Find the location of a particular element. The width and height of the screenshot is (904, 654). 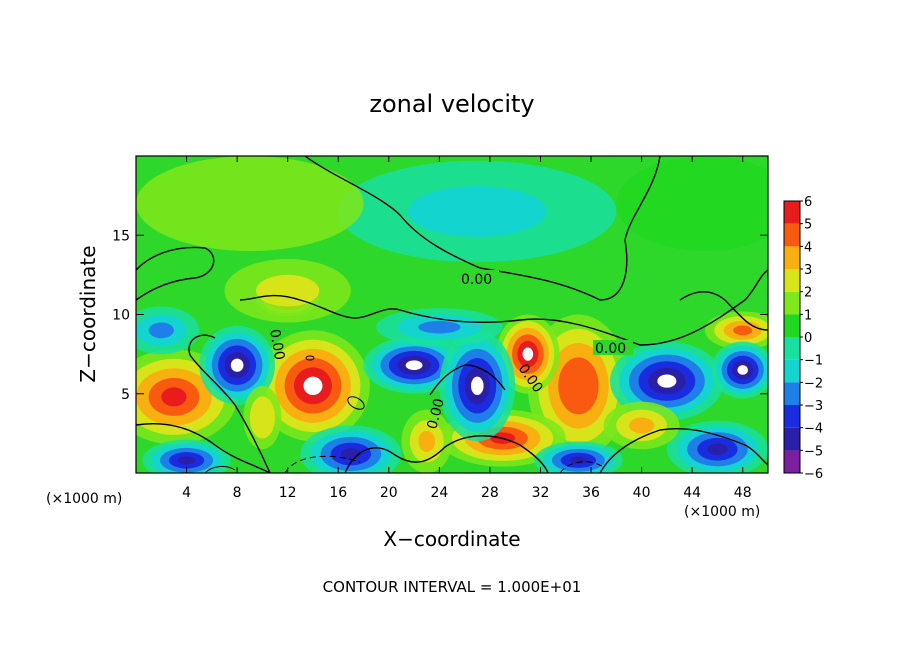

x-tick-label: 8 is located at coordinates (237, 493).